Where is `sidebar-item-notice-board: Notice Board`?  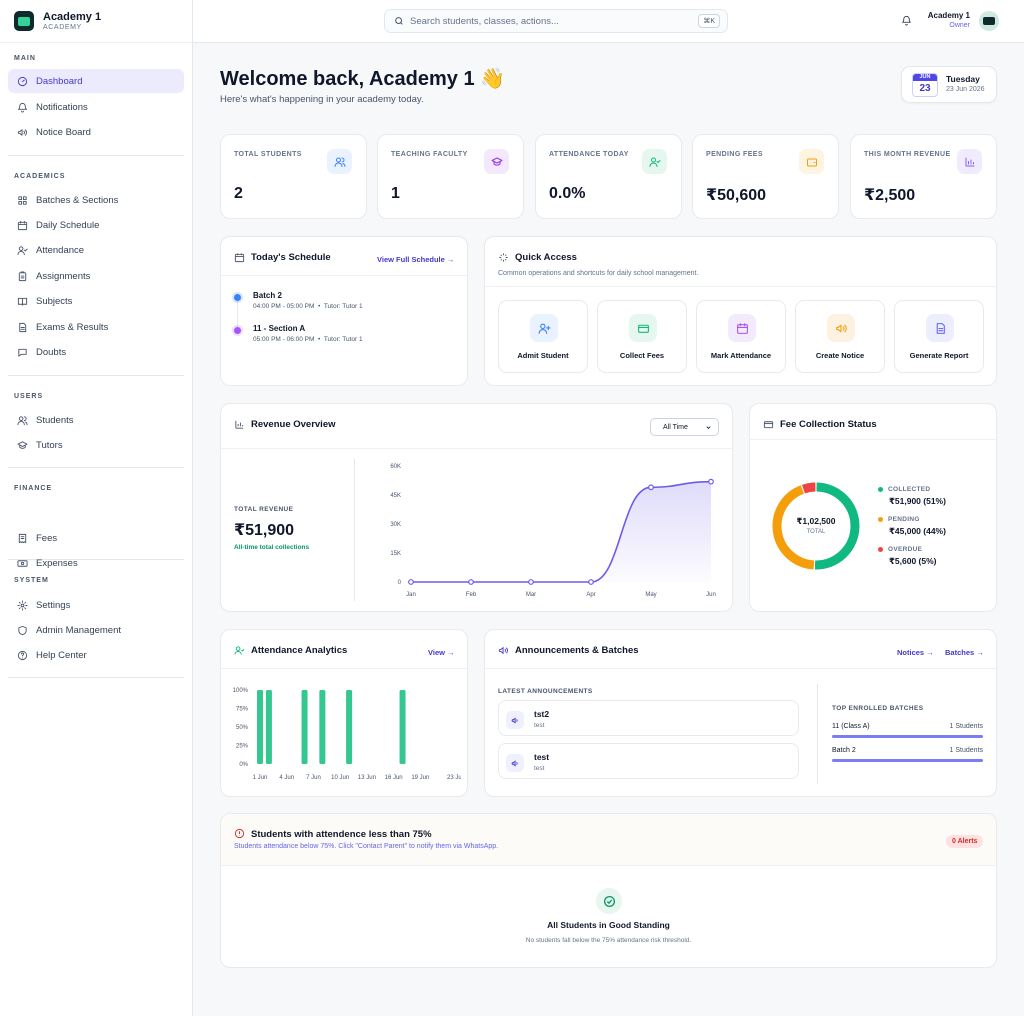
sidebar-item-notice-board: Notice Board is located at coordinates (96, 132).